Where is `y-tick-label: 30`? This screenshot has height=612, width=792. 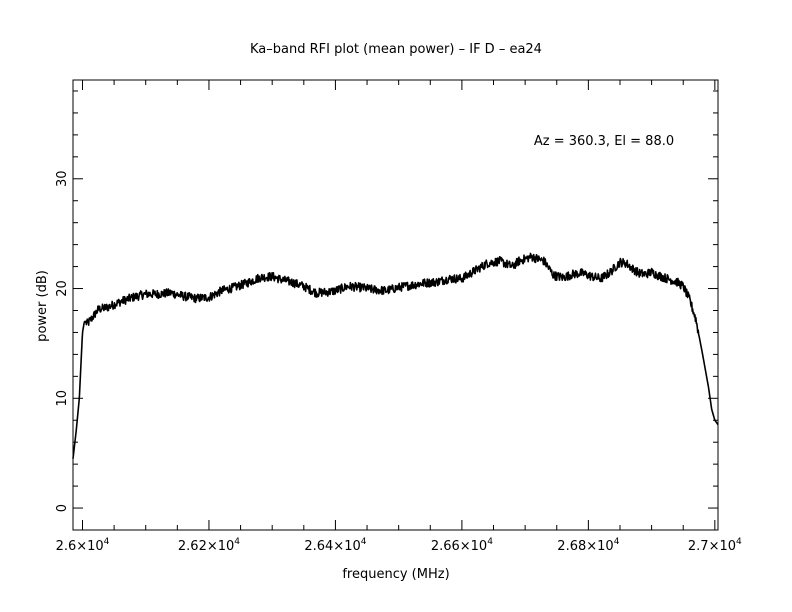 y-tick-label: 30 is located at coordinates (62, 179).